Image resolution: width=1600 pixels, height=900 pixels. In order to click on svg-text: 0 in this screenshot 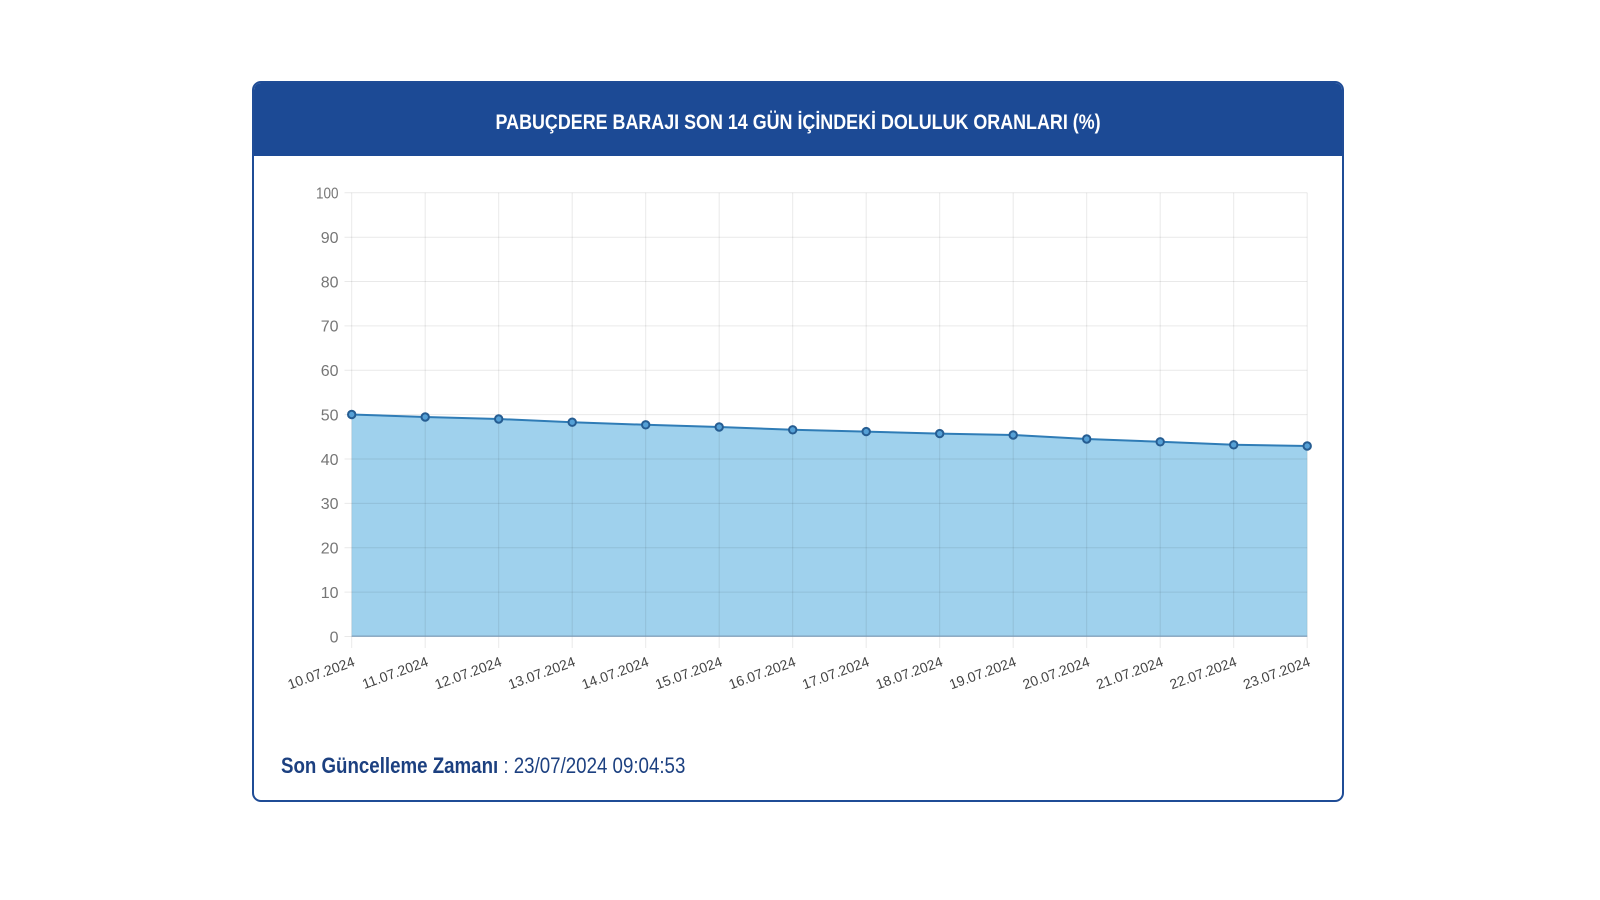, I will do `click(334, 637)`.